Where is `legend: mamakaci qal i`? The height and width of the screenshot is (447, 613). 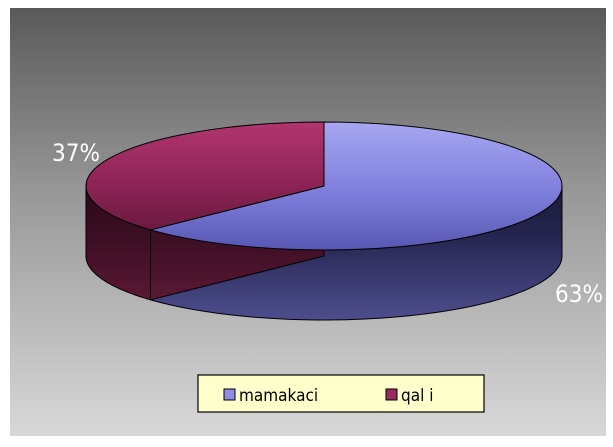 legend: mamakaci qal i is located at coordinates (341, 393).